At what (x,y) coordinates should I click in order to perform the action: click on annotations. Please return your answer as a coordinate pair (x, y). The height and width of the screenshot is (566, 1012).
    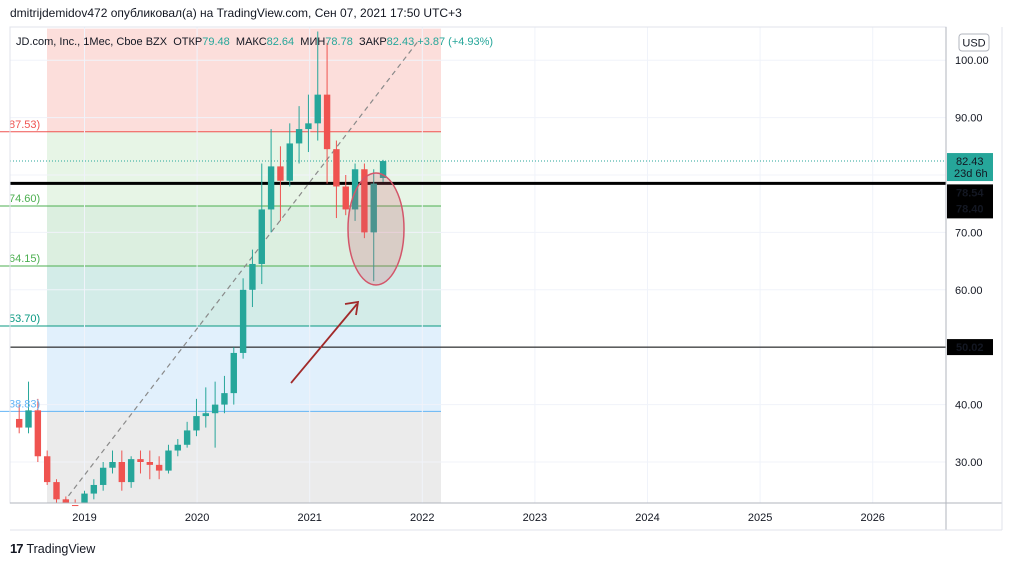
    Looking at the image, I should click on (347, 278).